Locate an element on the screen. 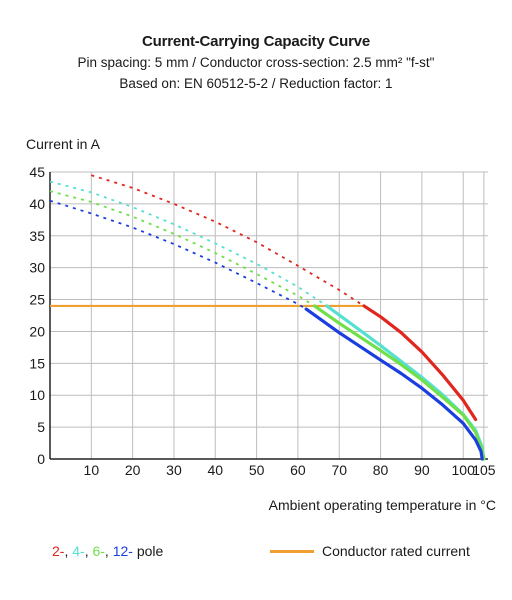  x-tick-label: 100 is located at coordinates (464, 470).